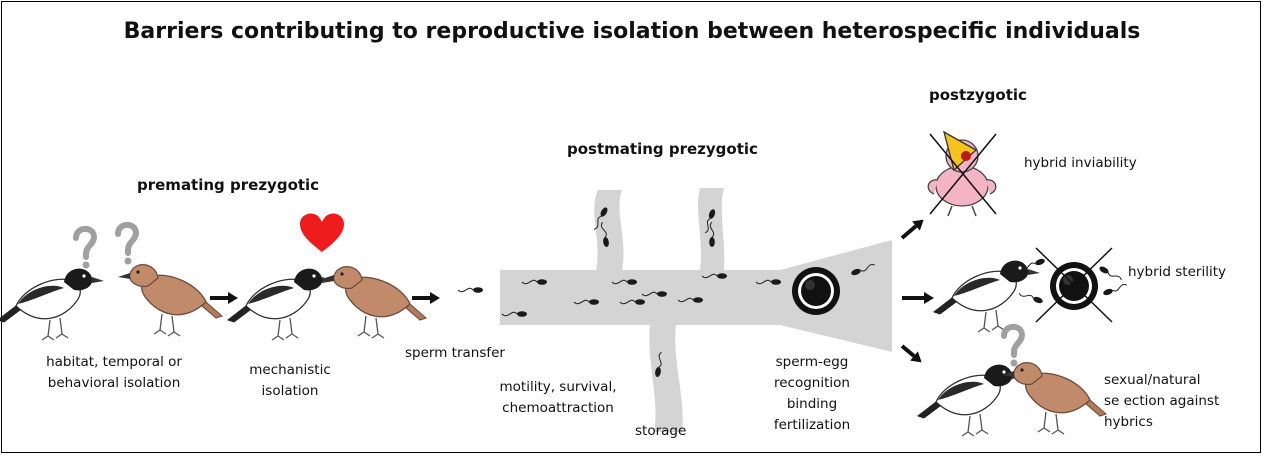 This screenshot has width=1264, height=456. What do you see at coordinates (1162, 401) in the screenshot?
I see `selection-label: sexual/natural se ection against hybrics` at bounding box center [1162, 401].